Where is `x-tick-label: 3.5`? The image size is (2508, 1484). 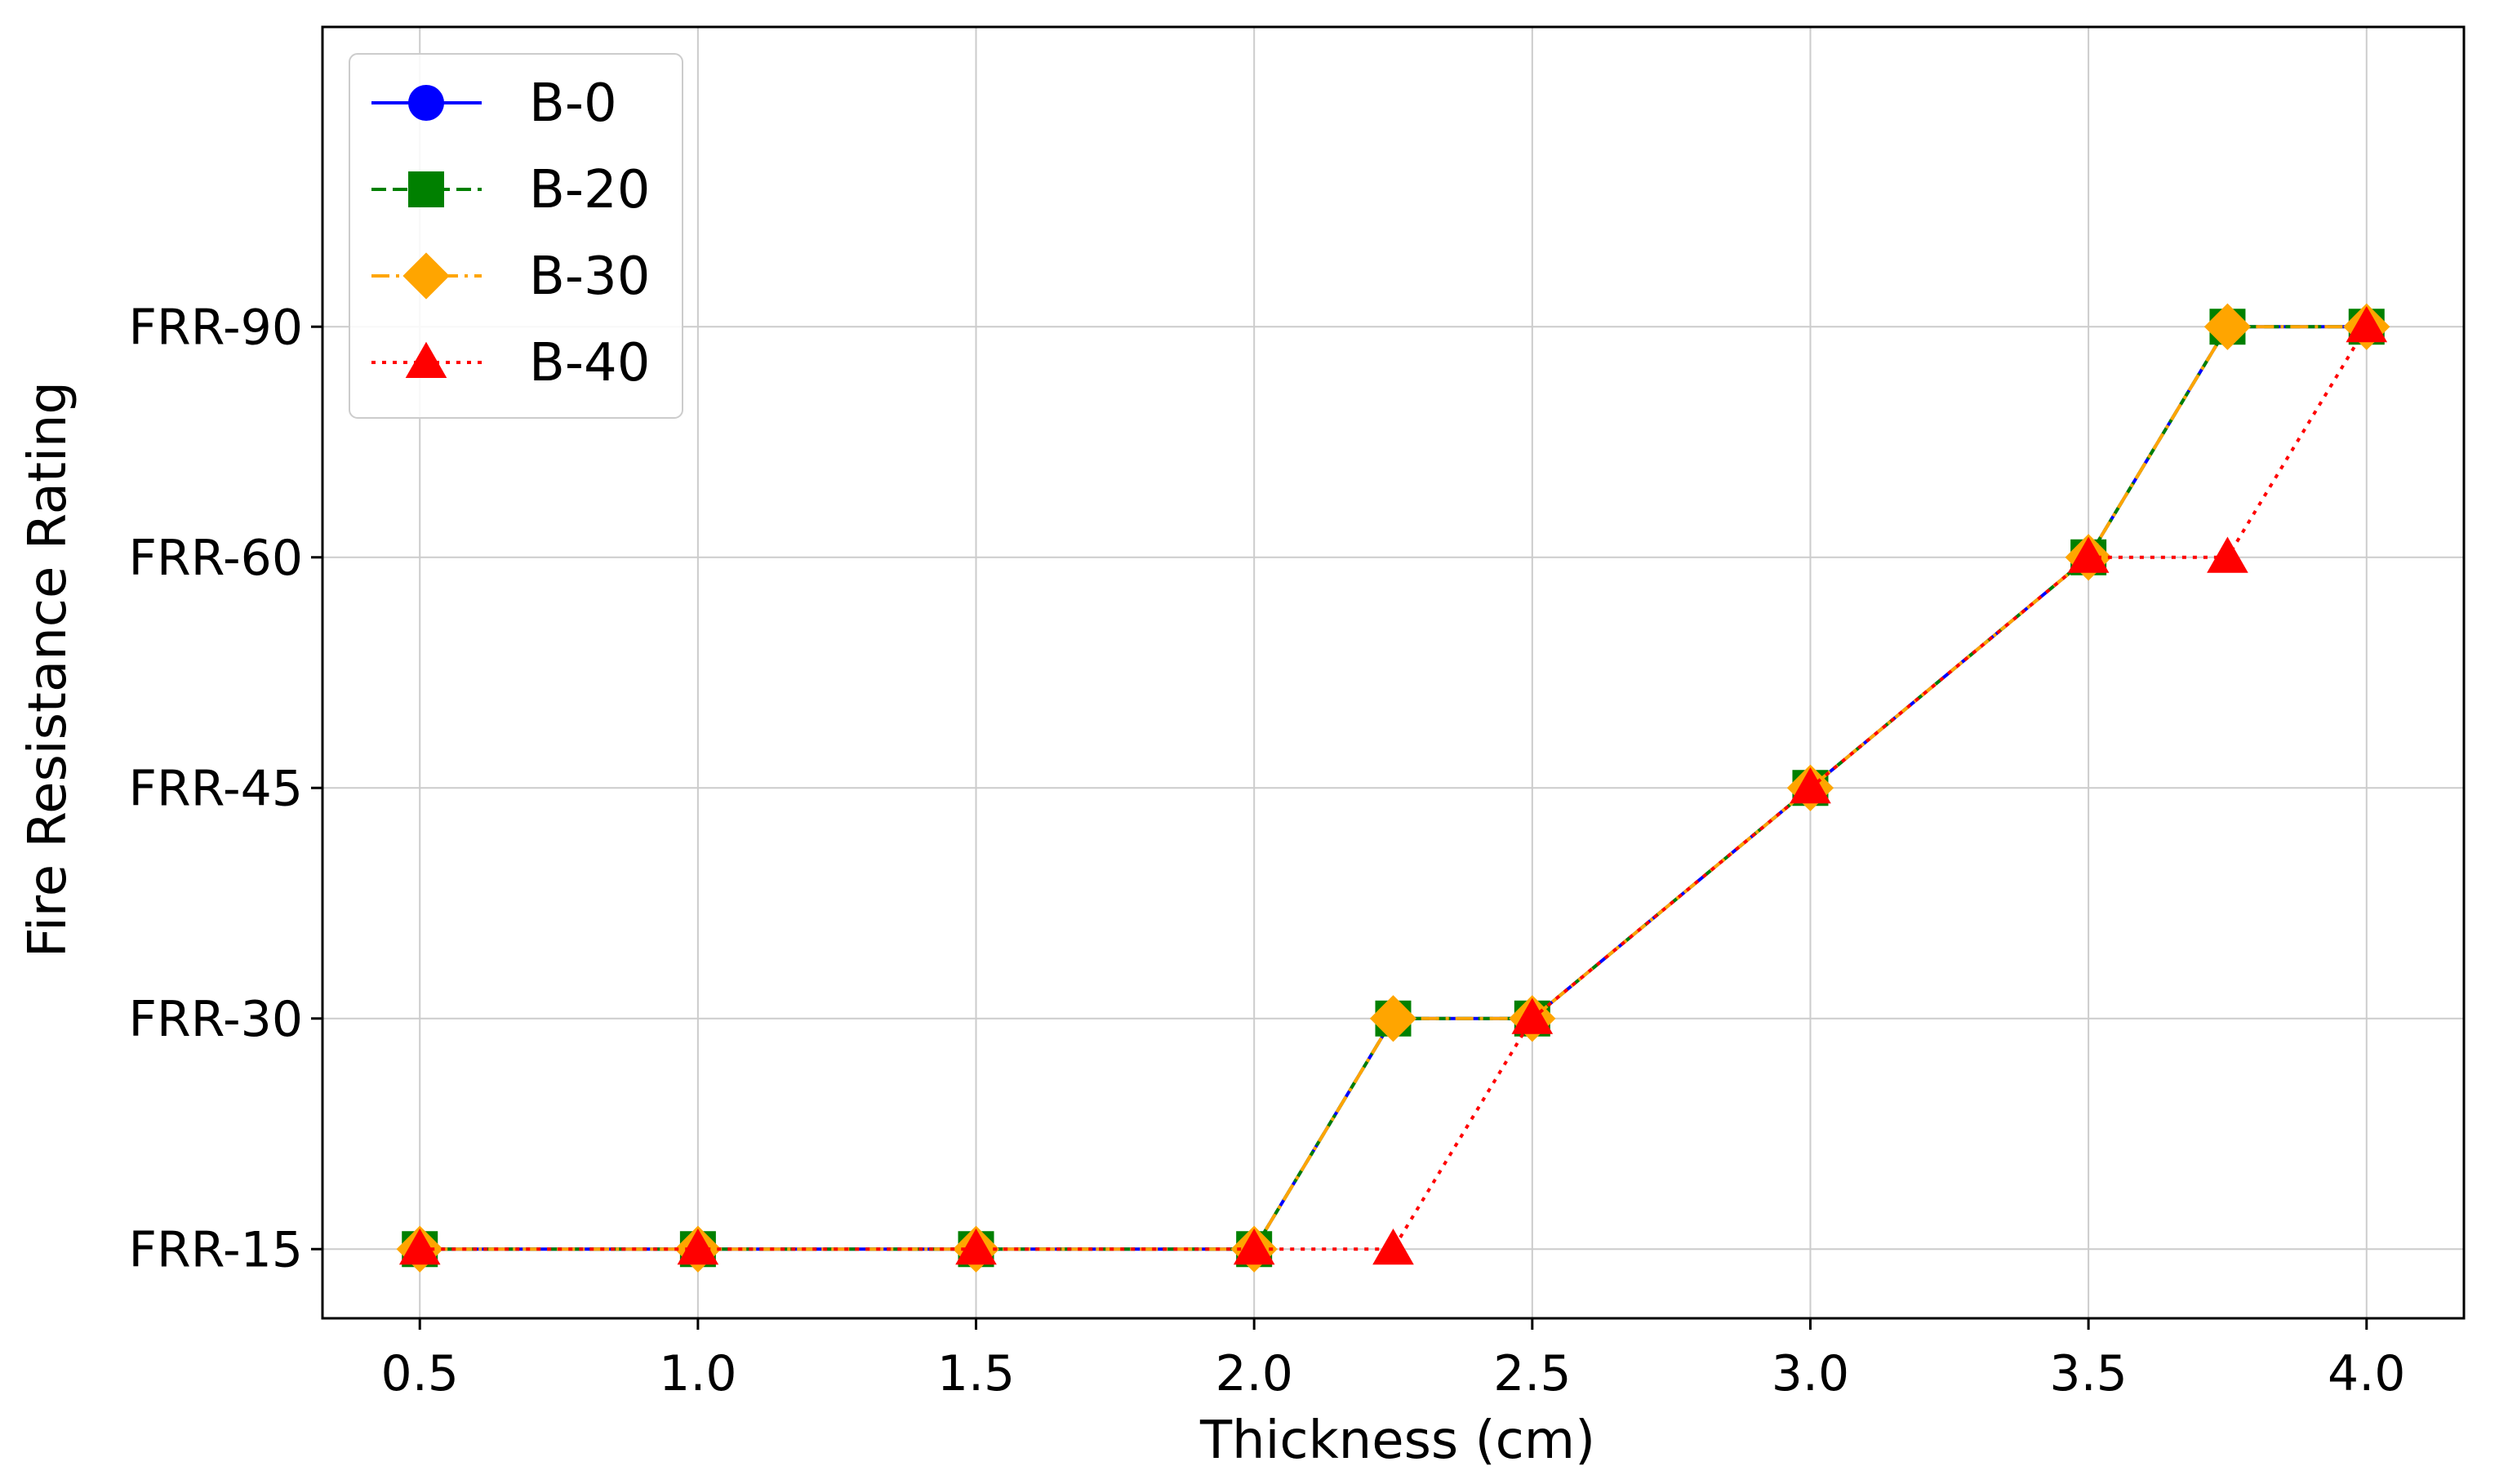 x-tick-label: 3.5 is located at coordinates (2088, 1373).